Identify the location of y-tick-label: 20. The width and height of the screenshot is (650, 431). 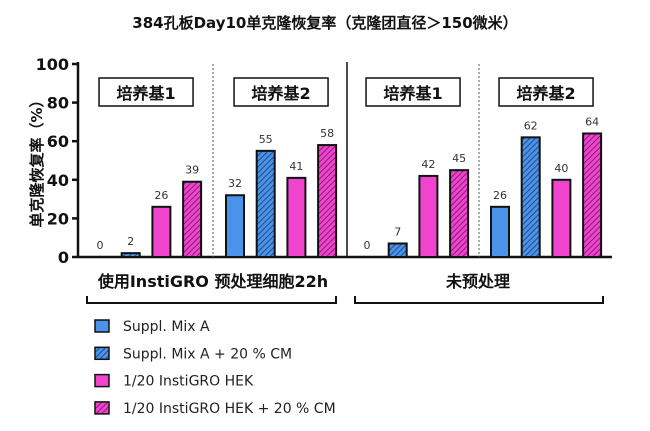
(58, 218).